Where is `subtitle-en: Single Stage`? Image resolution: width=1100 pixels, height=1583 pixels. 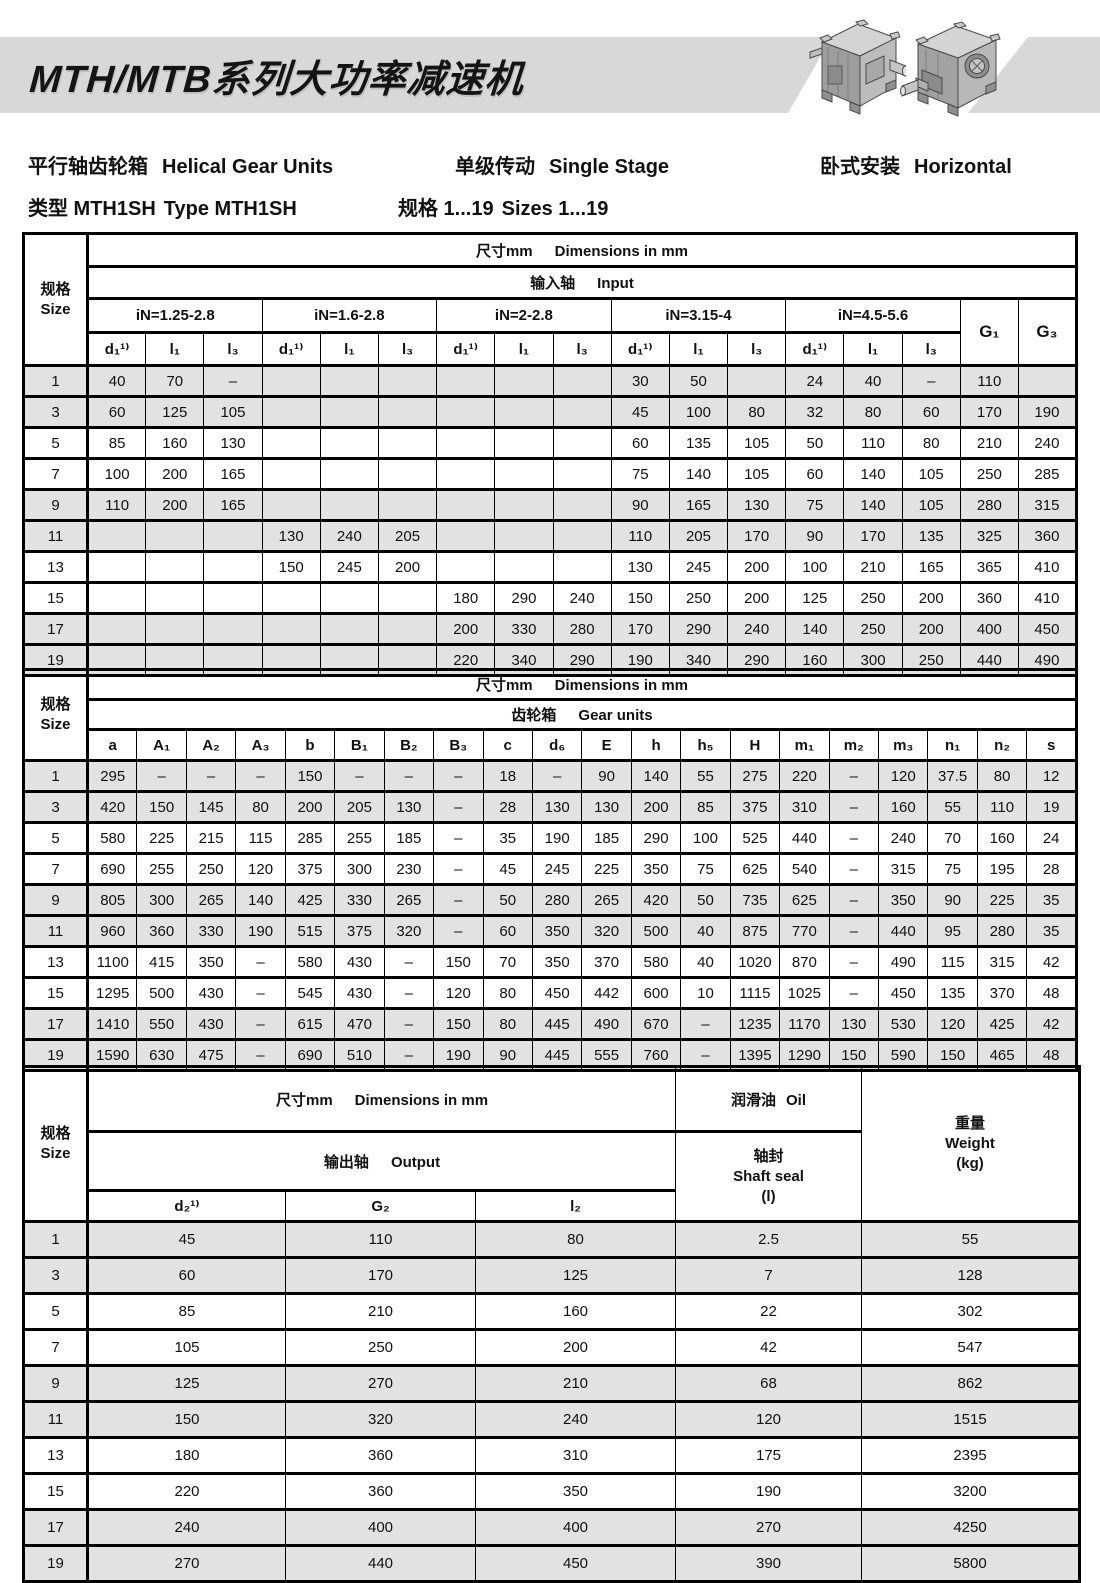
subtitle-en: Single Stage is located at coordinates (609, 167).